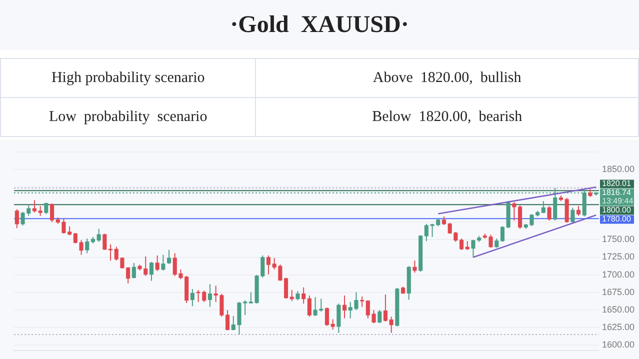 The image size is (639, 359). I want to click on y-tick-label: 1625.00, so click(618, 327).